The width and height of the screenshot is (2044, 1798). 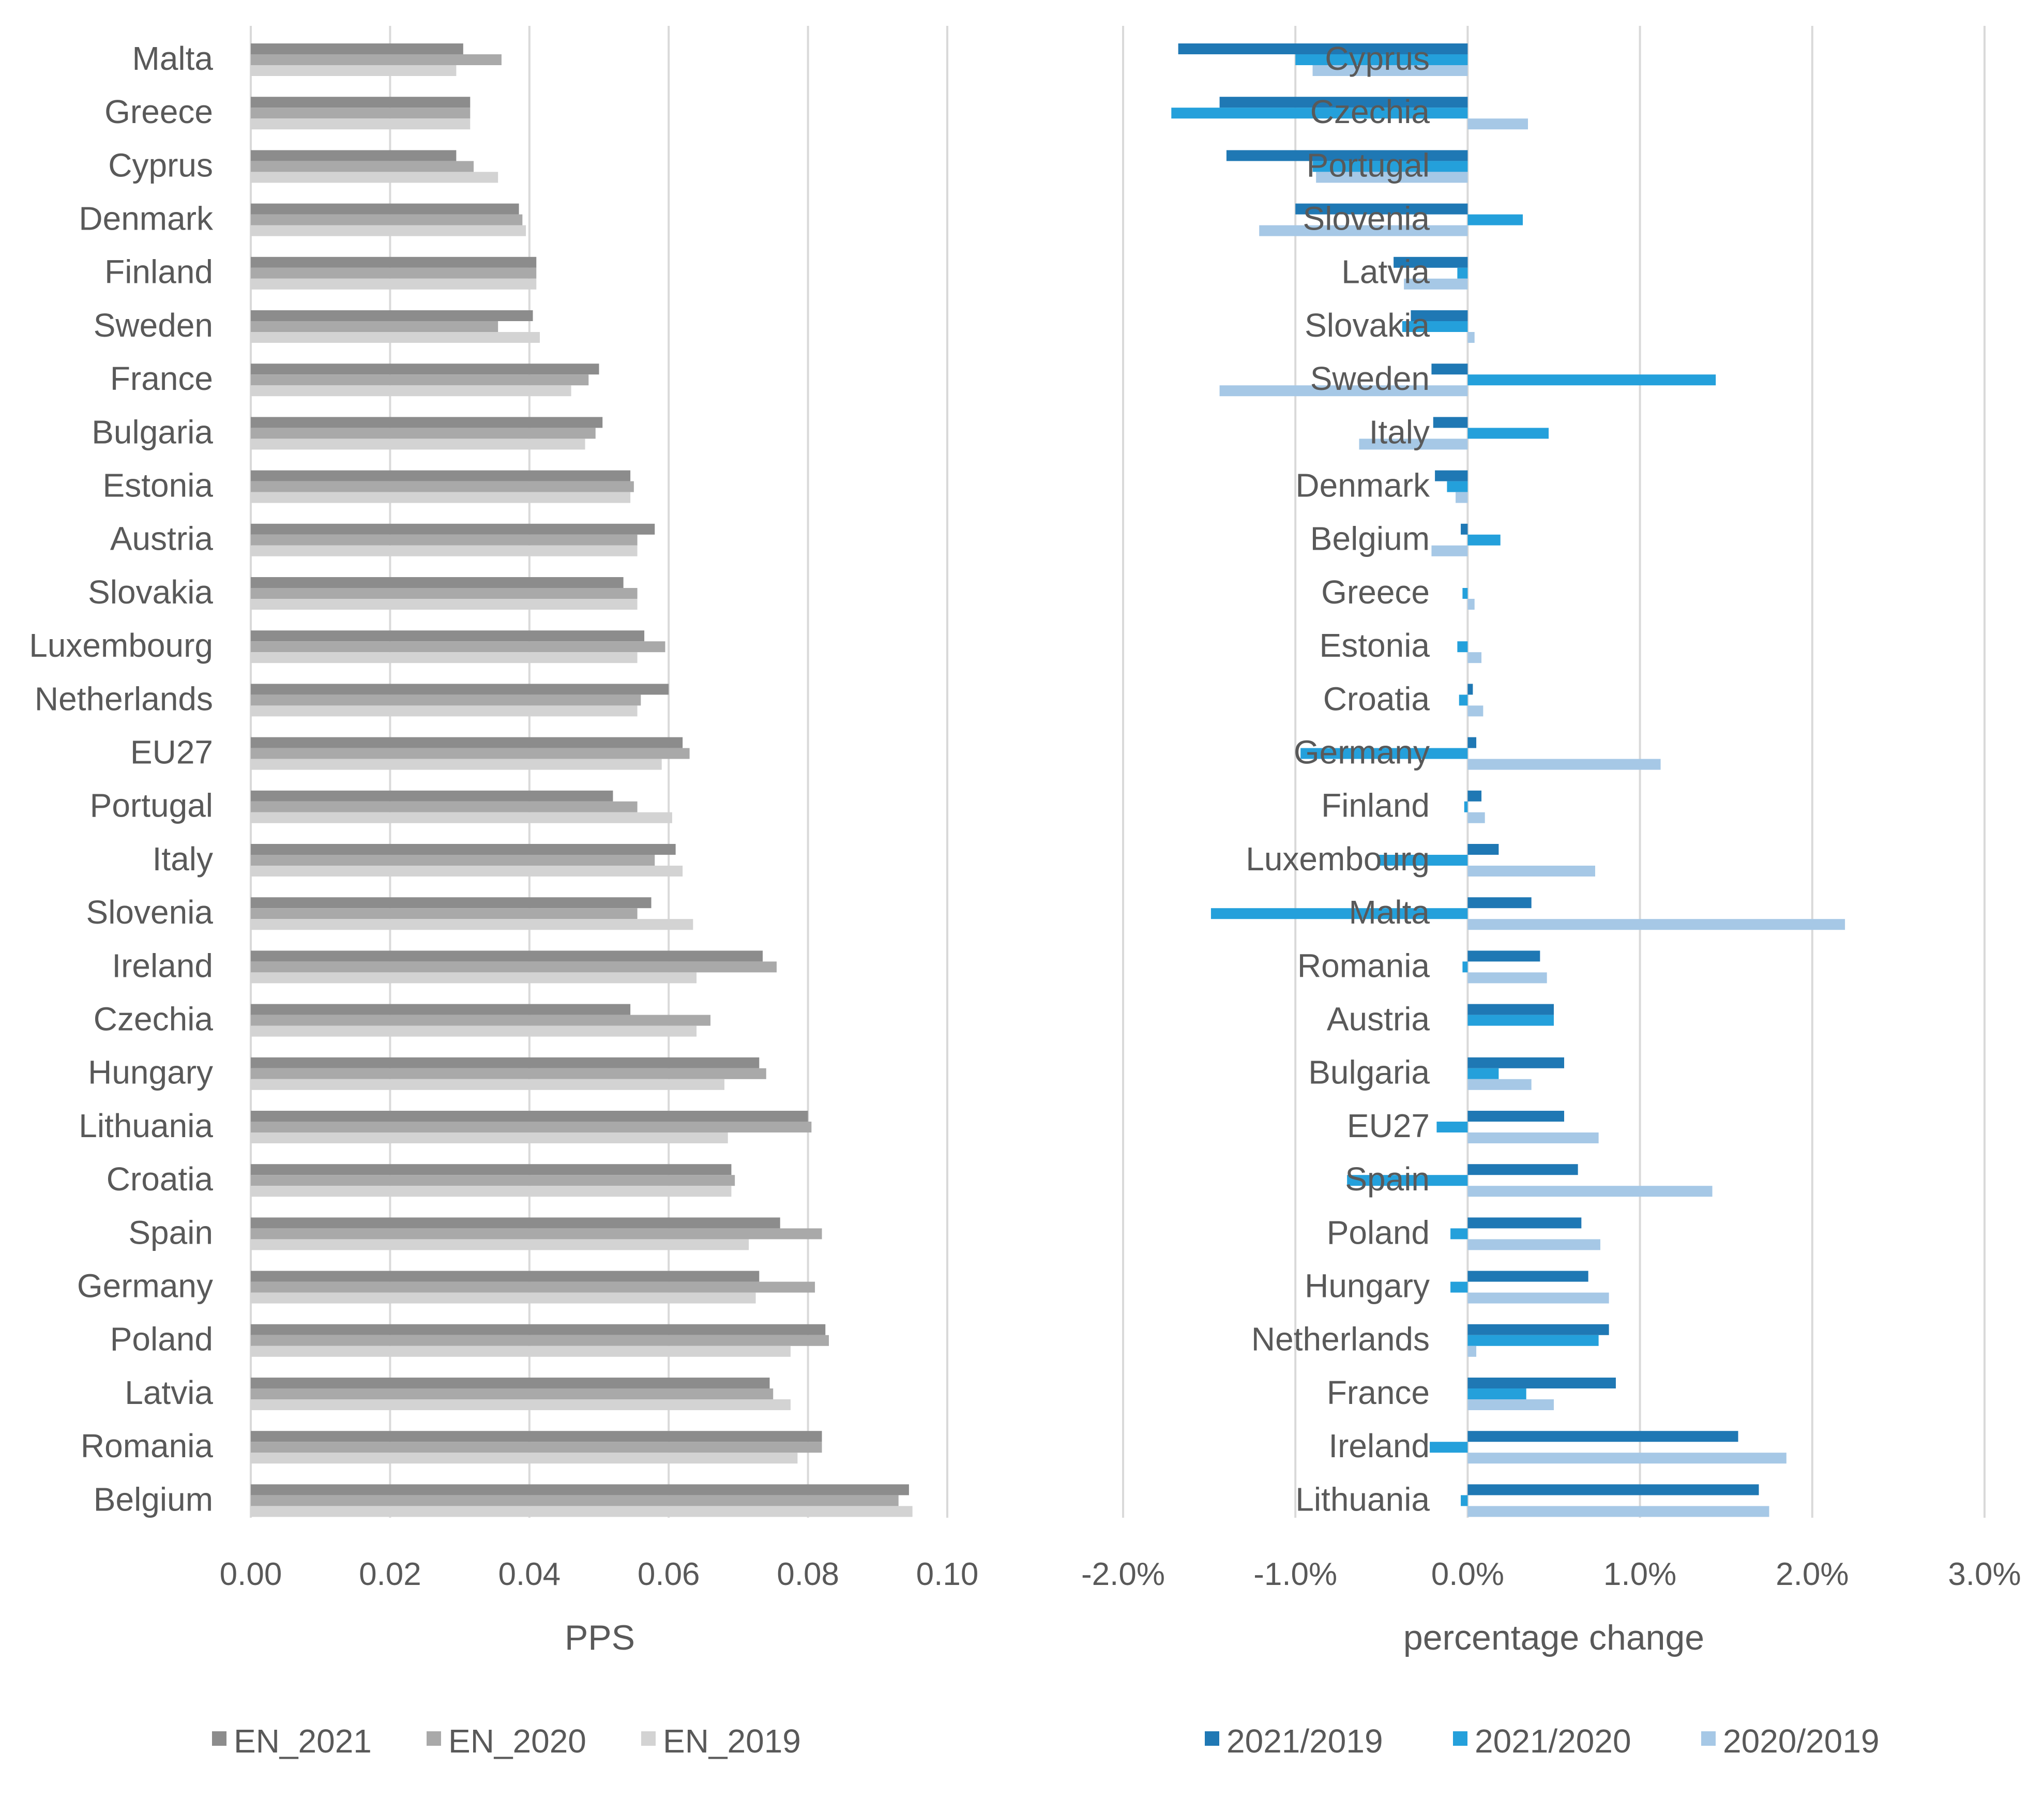 I want to click on bar-france-en-2019, so click(x=411, y=391).